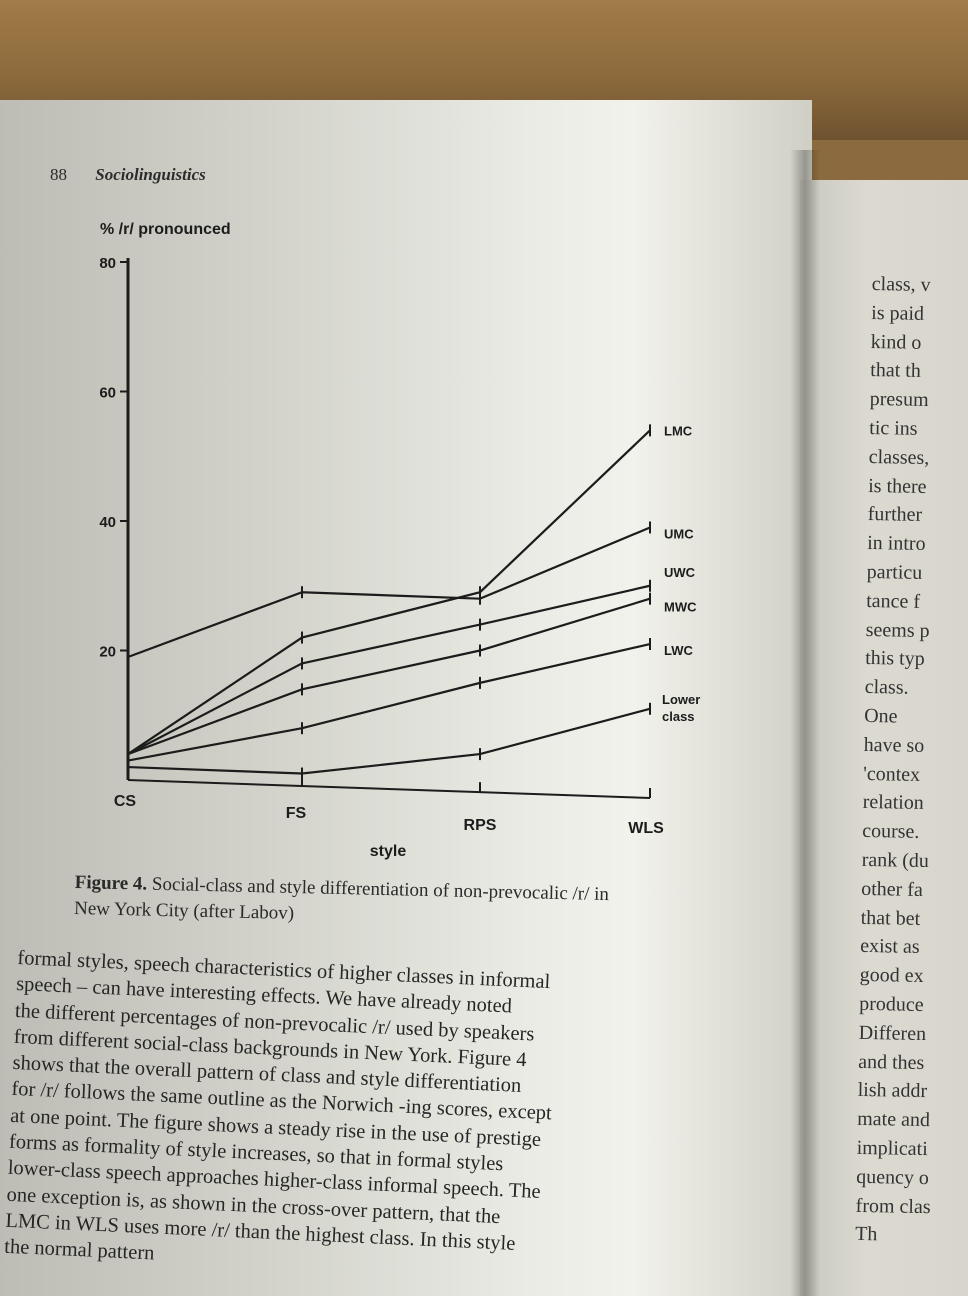 Image resolution: width=968 pixels, height=1296 pixels. I want to click on y-tick-label: 60, so click(107, 393).